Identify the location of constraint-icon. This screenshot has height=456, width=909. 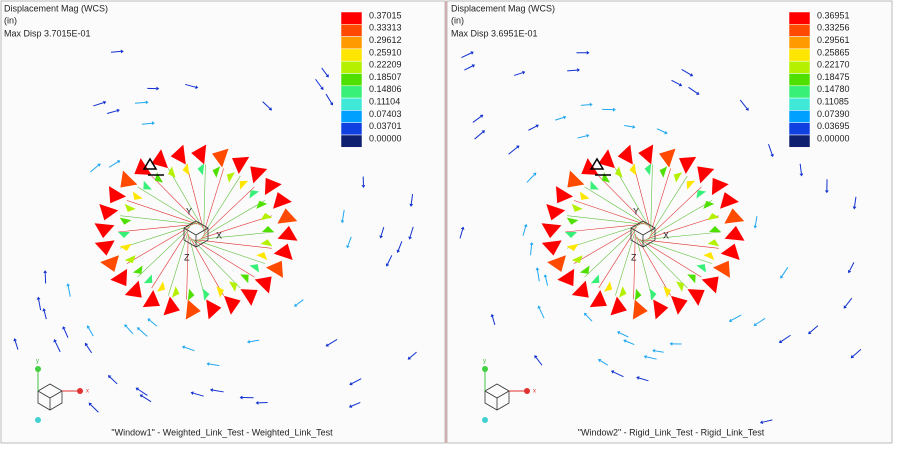
(153, 166).